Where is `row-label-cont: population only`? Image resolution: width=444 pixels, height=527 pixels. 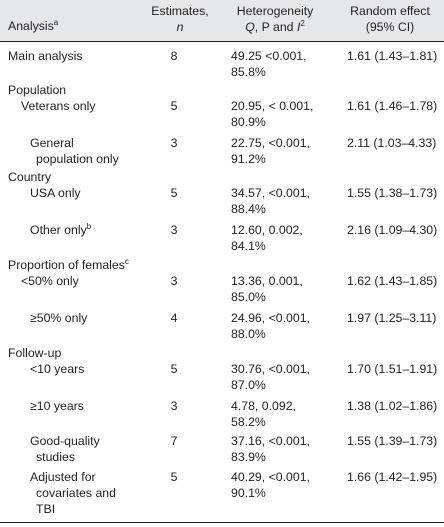 row-label-cont: population only is located at coordinates (77, 159).